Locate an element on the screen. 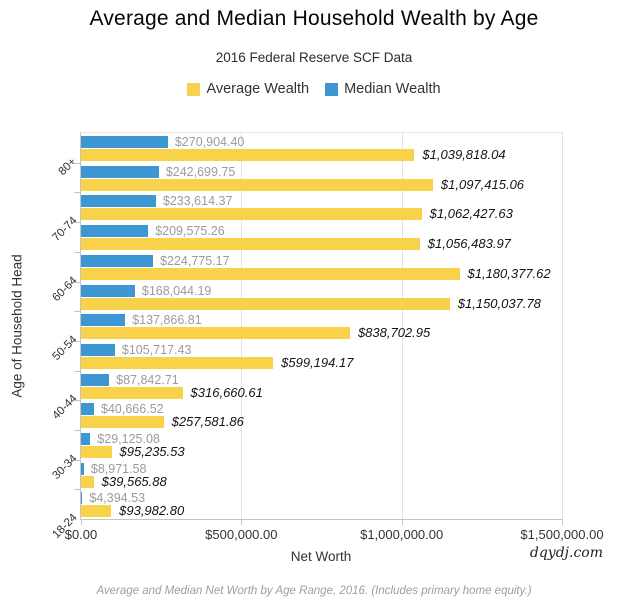  bar-label-median: $4,394.53 is located at coordinates (117, 498).